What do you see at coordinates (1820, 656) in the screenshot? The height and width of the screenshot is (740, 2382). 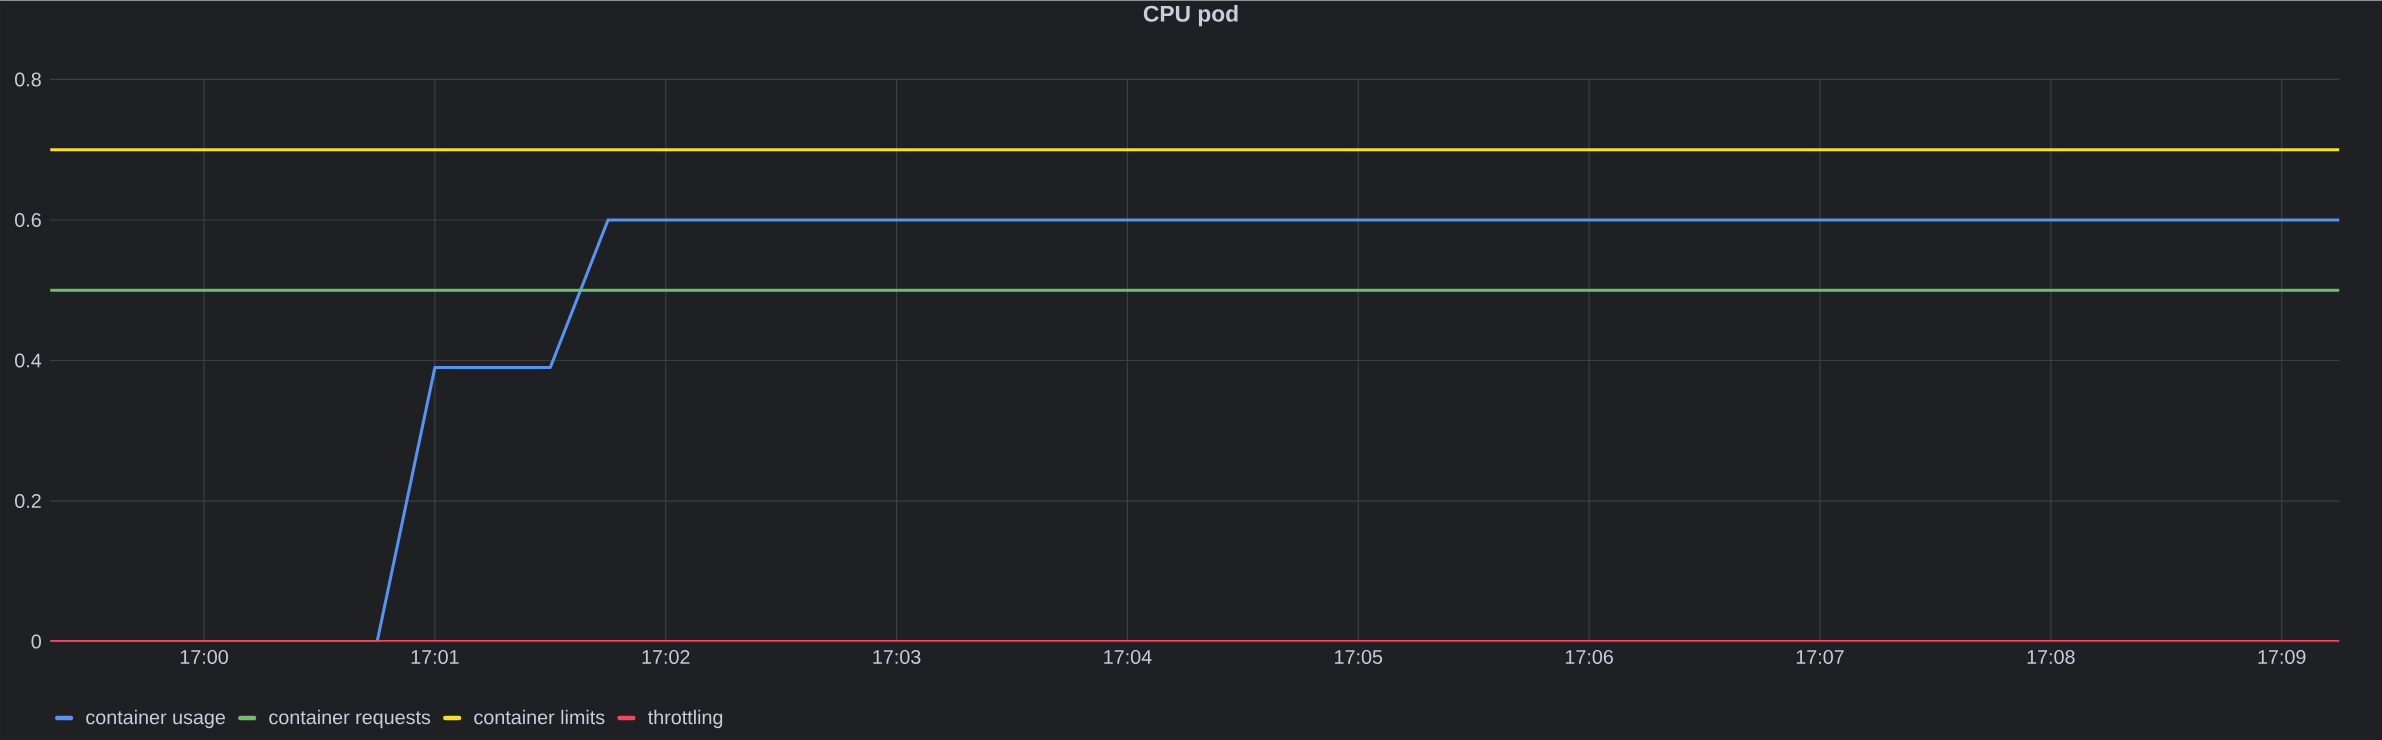 I see `x-tick-label: 17:07` at bounding box center [1820, 656].